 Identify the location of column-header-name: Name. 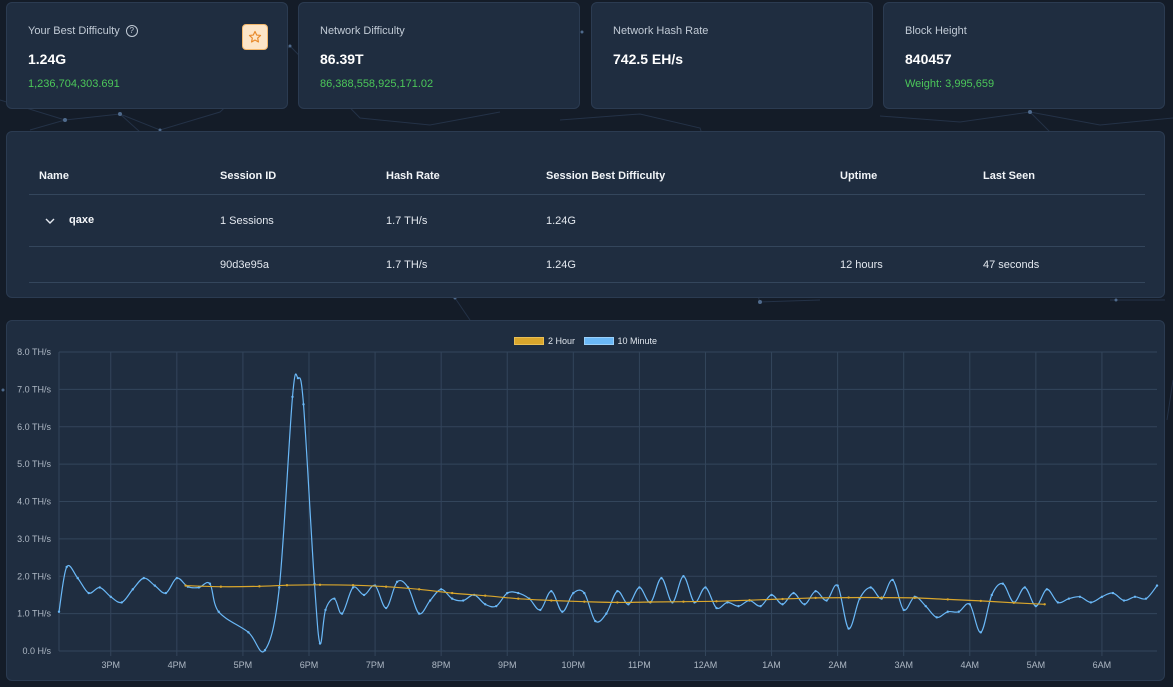
(119, 176).